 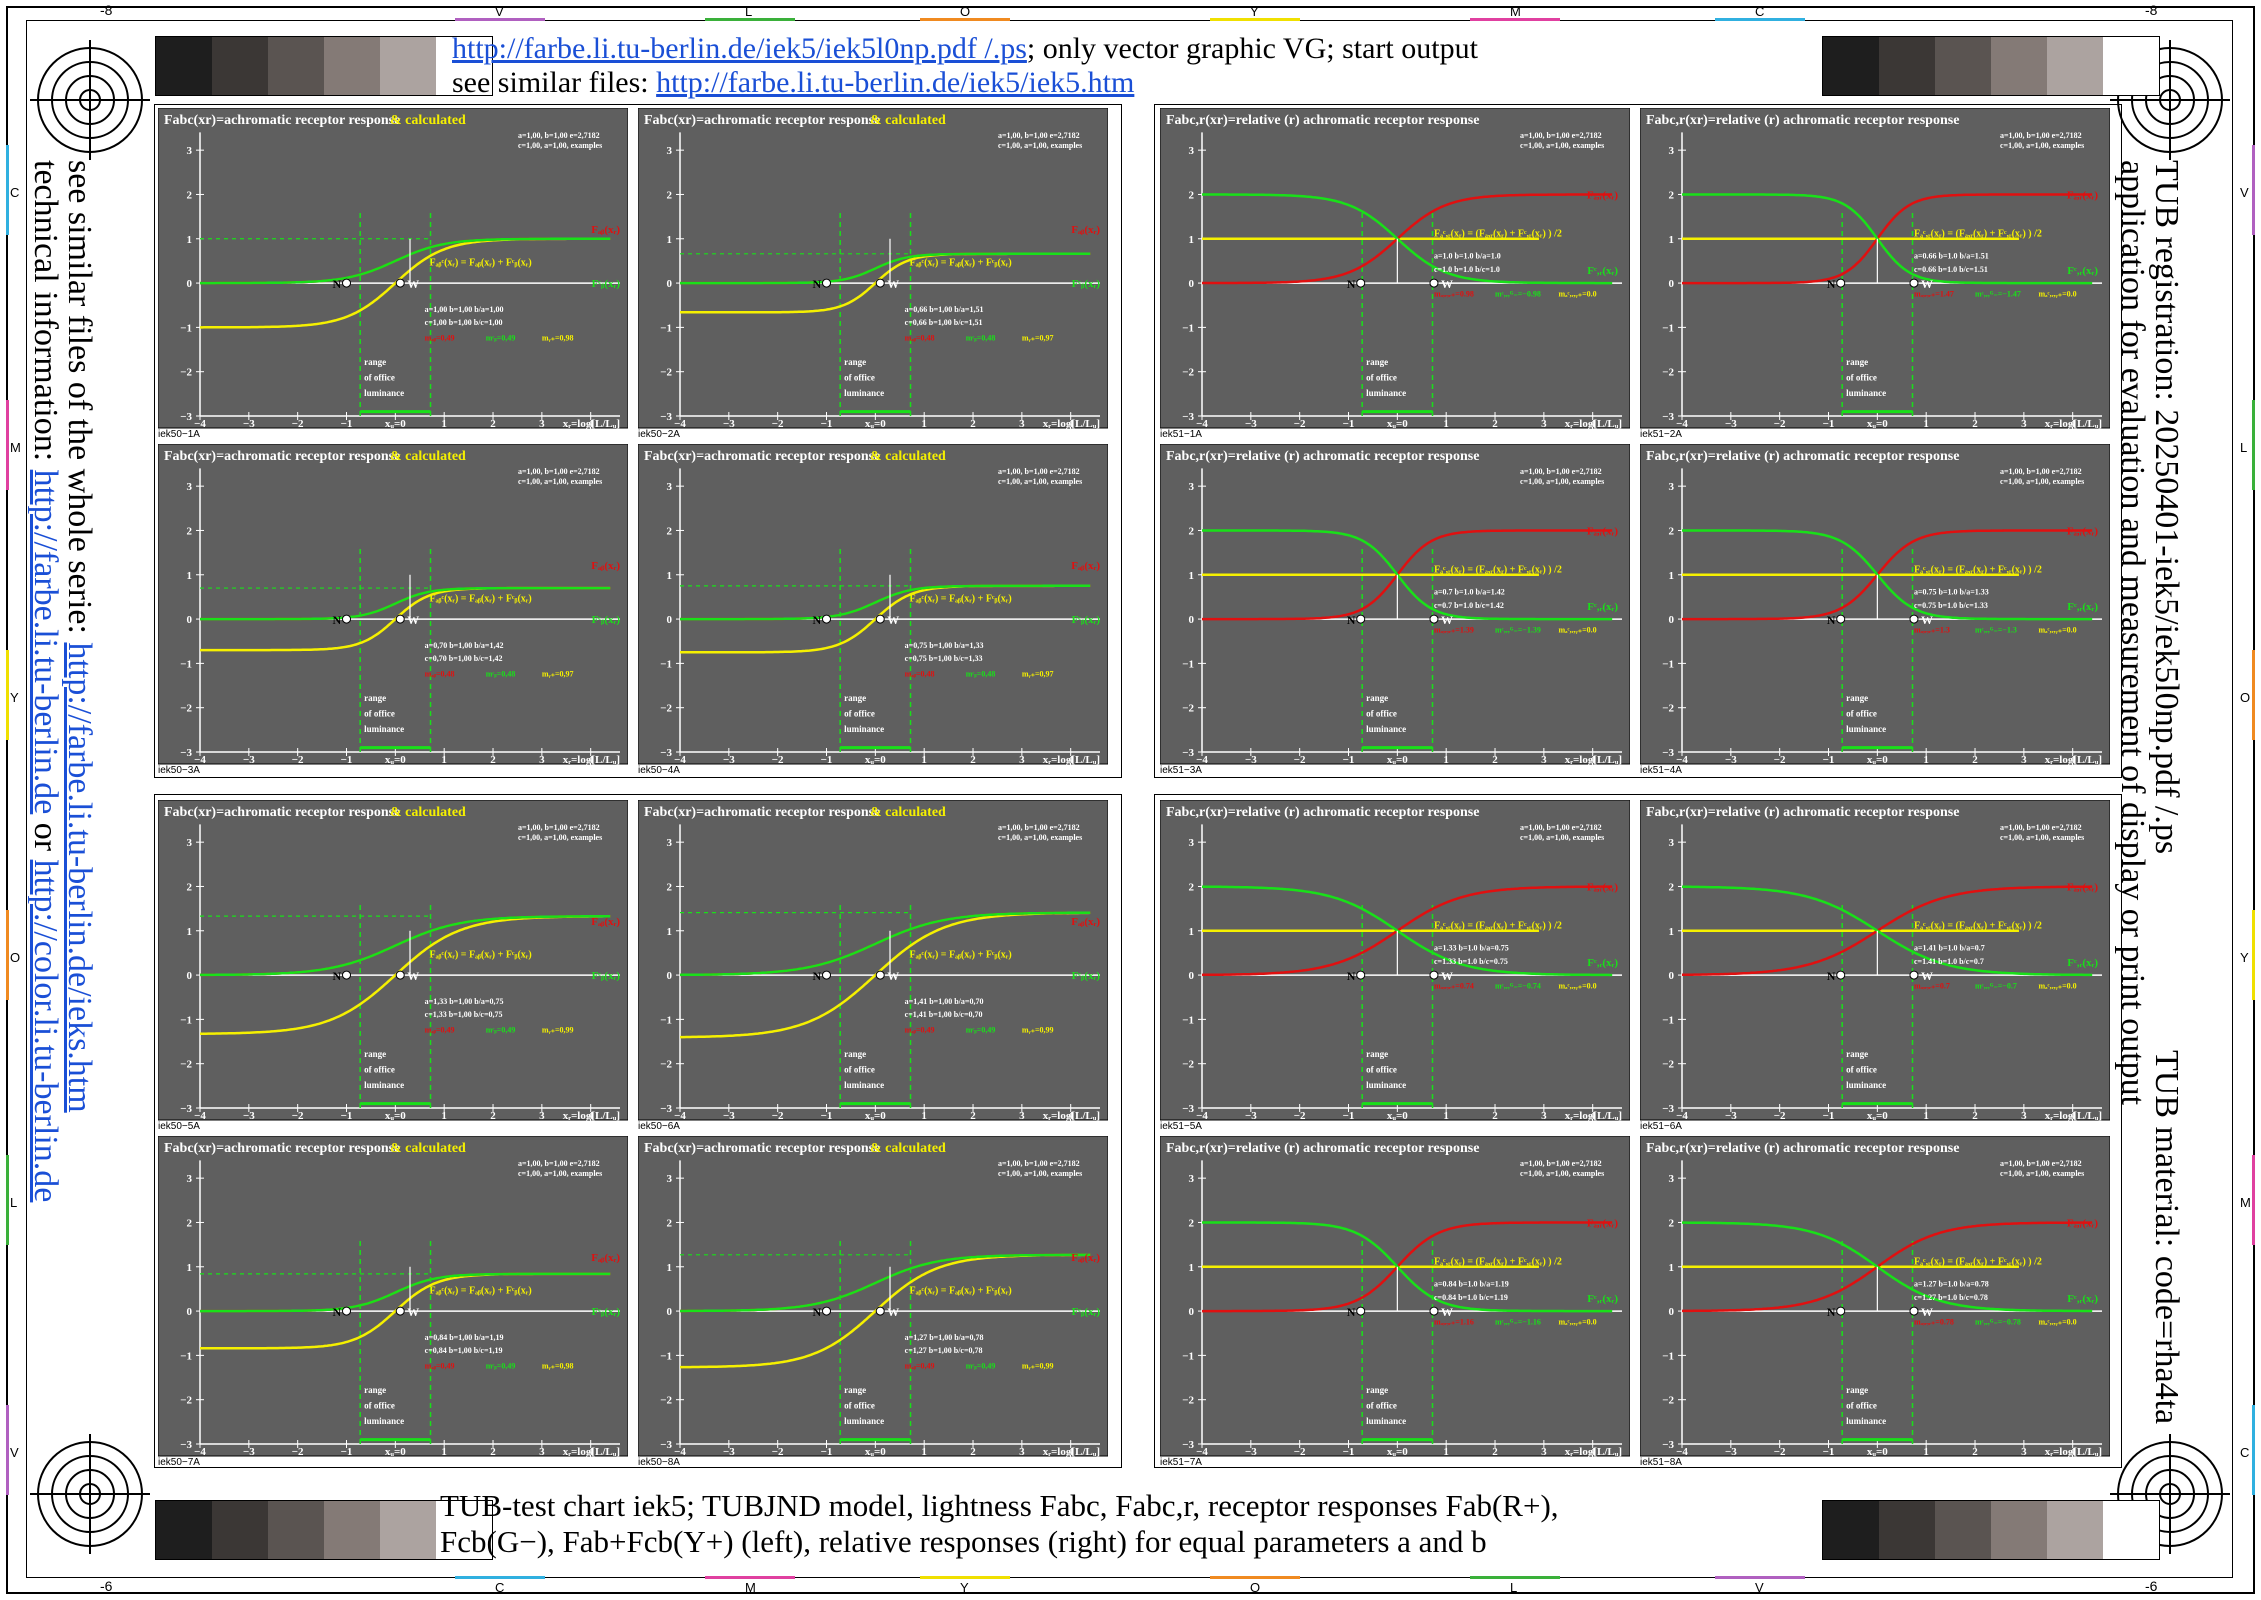 What do you see at coordinates (393, 268) in the screenshot?
I see `chart-background` at bounding box center [393, 268].